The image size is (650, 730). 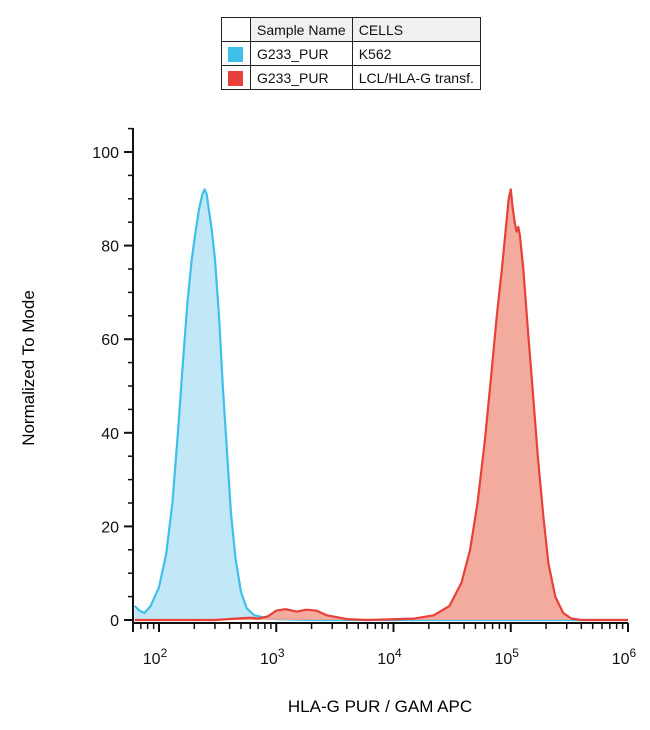 What do you see at coordinates (110, 434) in the screenshot?
I see `y-tick-label: 40` at bounding box center [110, 434].